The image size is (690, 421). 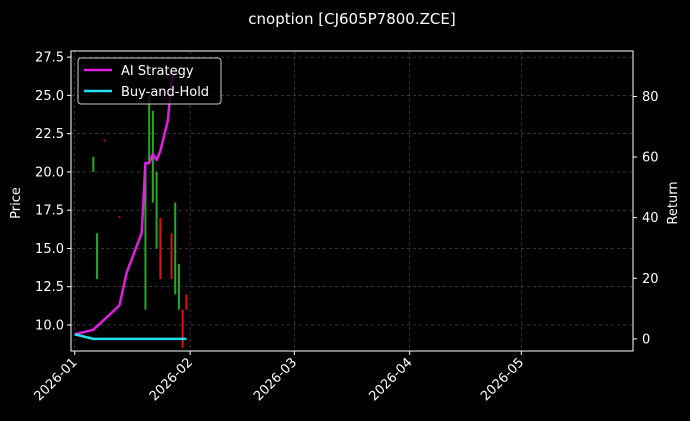 What do you see at coordinates (16, 203) in the screenshot?
I see `y-axis-label: Price` at bounding box center [16, 203].